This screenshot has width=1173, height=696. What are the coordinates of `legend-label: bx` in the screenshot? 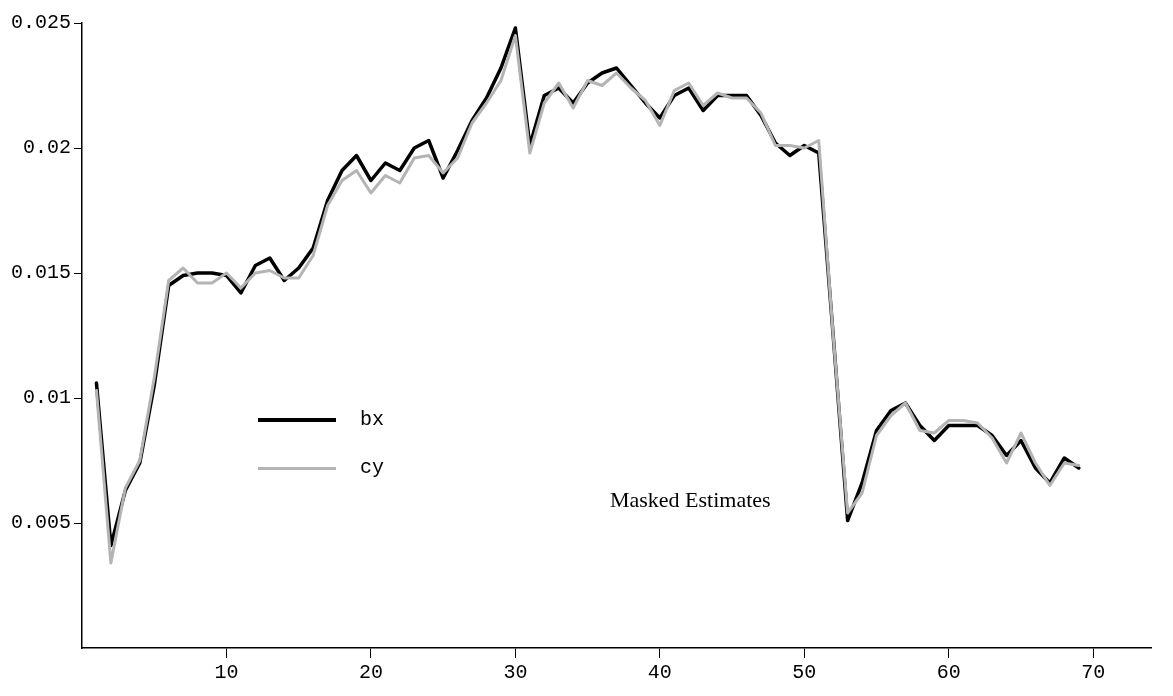 It's located at (372, 420).